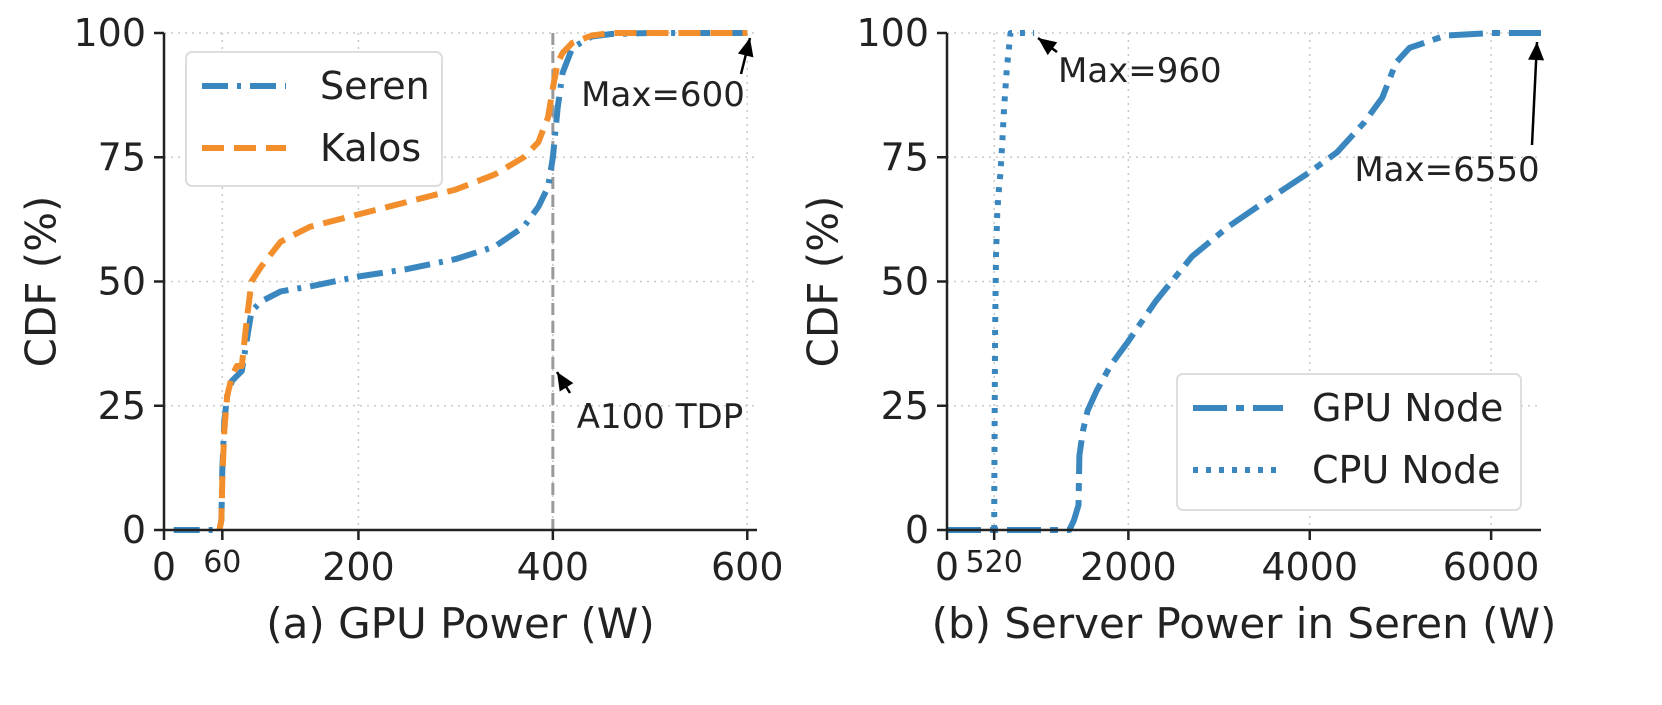 This screenshot has height=705, width=1662. I want to click on panel-b-x-axis-title: (b) Server Power in Seren (W), so click(1244, 623).